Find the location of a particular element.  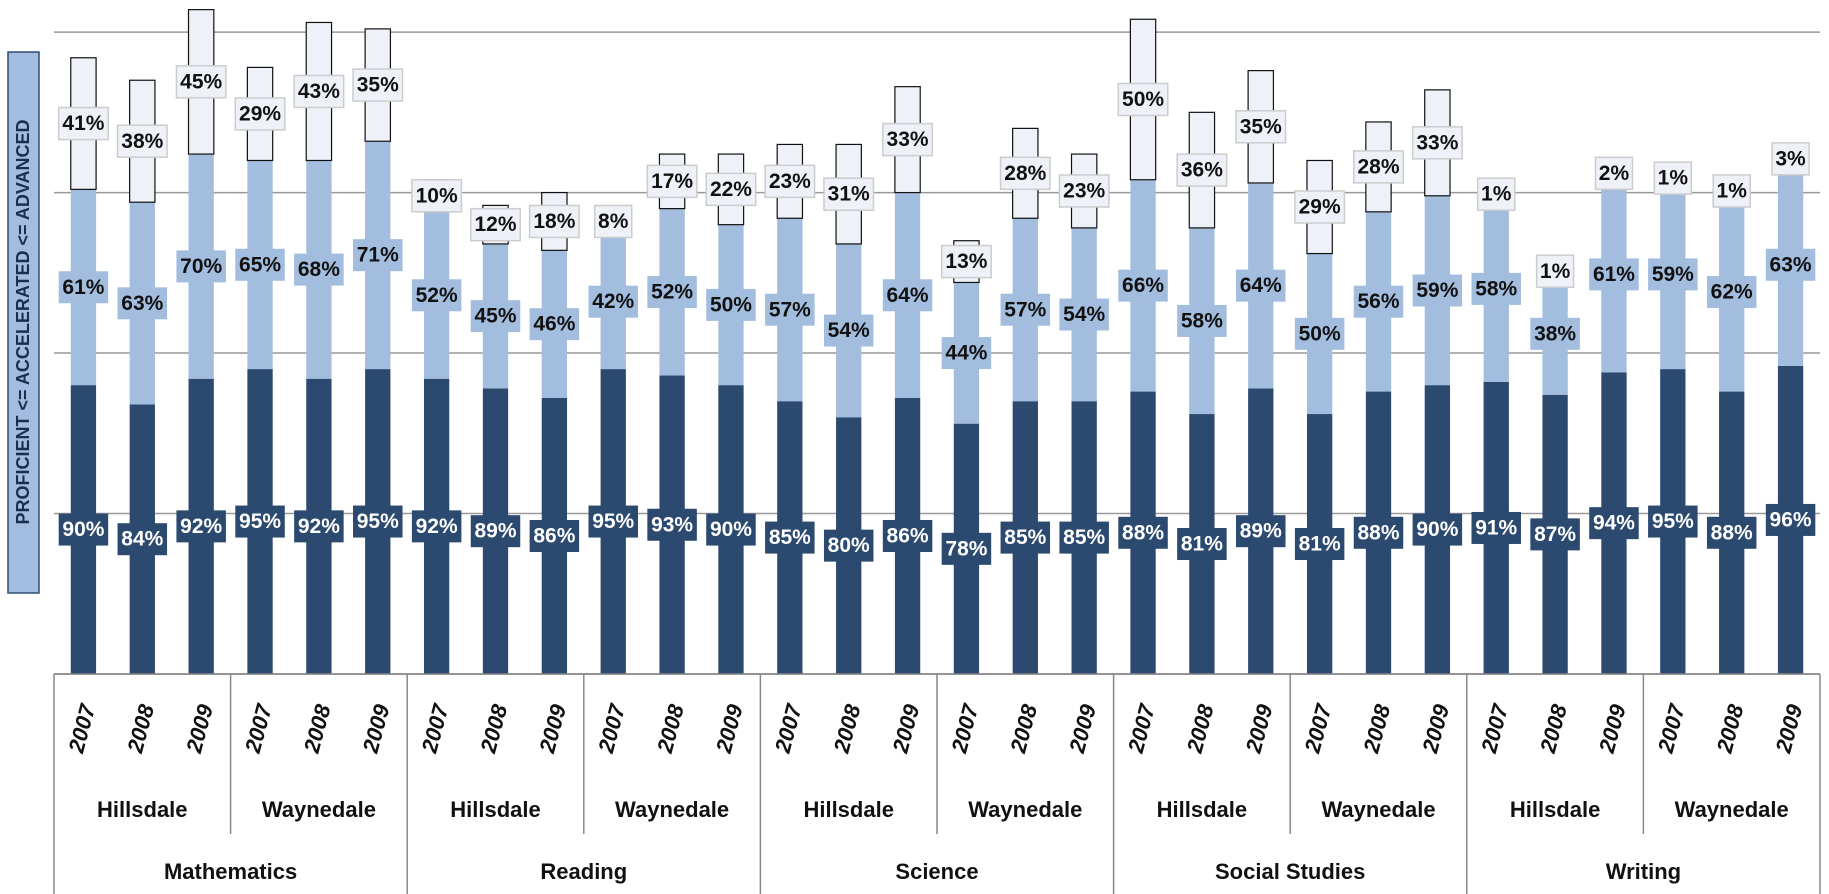

subject-label: Mathematics is located at coordinates (230, 871).